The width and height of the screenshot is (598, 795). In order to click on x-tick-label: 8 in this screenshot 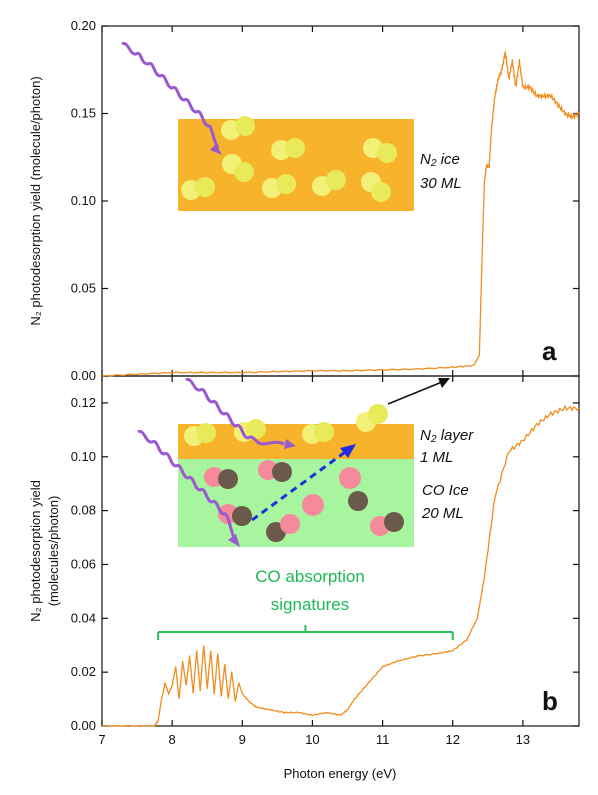, I will do `click(172, 739)`.